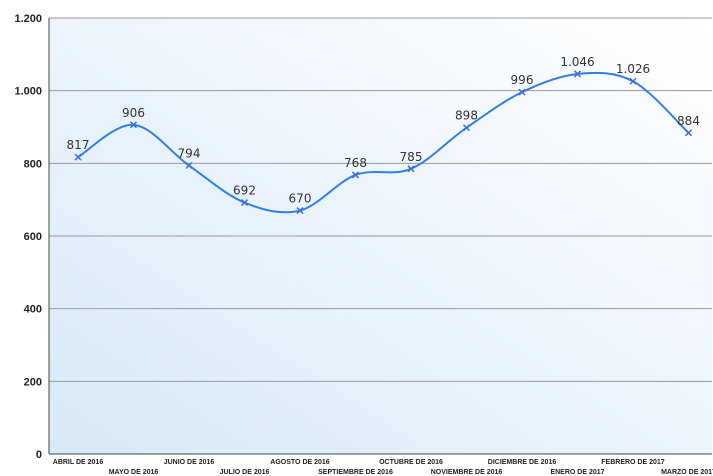 The height and width of the screenshot is (476, 713). What do you see at coordinates (189, 154) in the screenshot?
I see `data-label: 794` at bounding box center [189, 154].